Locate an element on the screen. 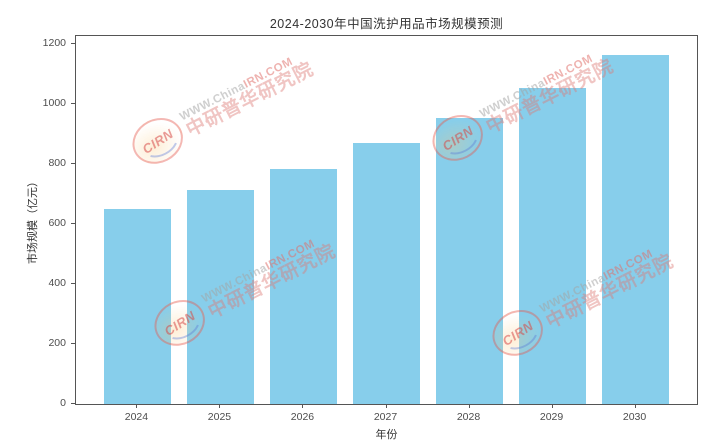  y-tick-label: 1200 is located at coordinates (54, 43).